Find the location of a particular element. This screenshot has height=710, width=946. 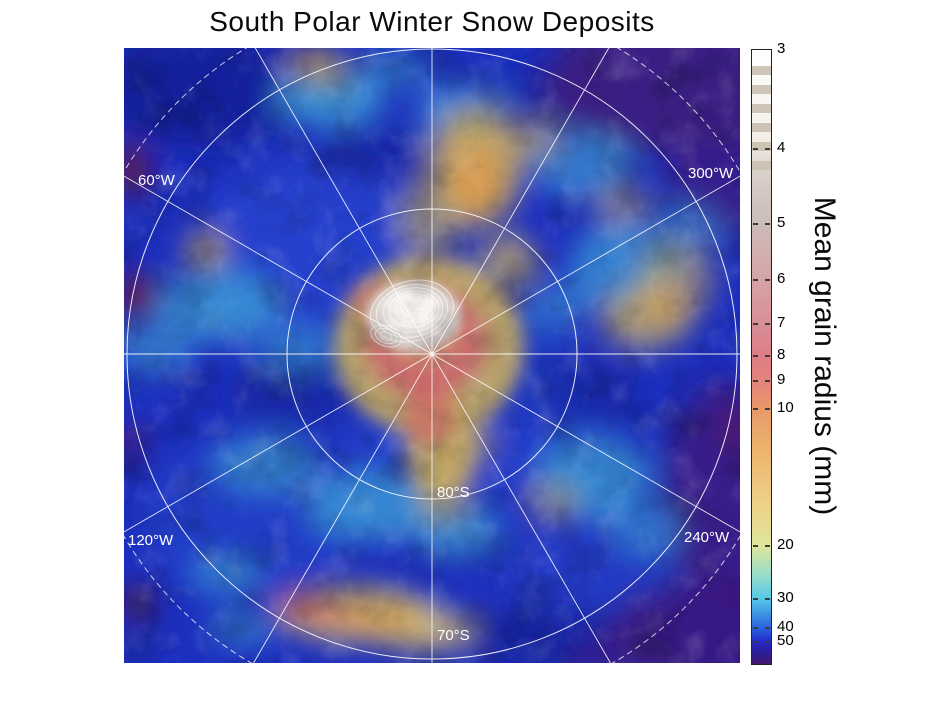

colorbar is located at coordinates (761, 357).